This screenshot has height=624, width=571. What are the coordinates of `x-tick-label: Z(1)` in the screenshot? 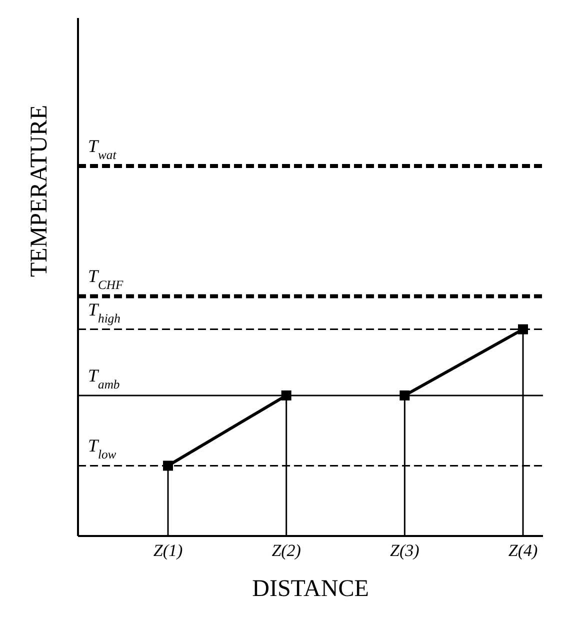 It's located at (168, 550).